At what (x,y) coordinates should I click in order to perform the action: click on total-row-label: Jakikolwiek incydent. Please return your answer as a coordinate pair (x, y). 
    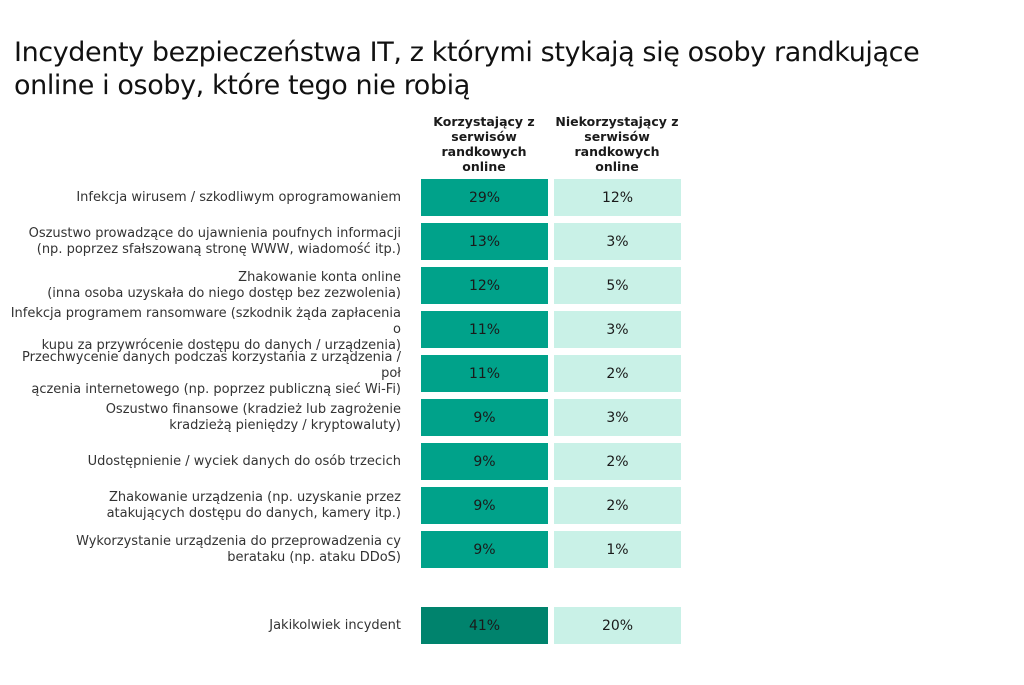
    Looking at the image, I should click on (335, 625).